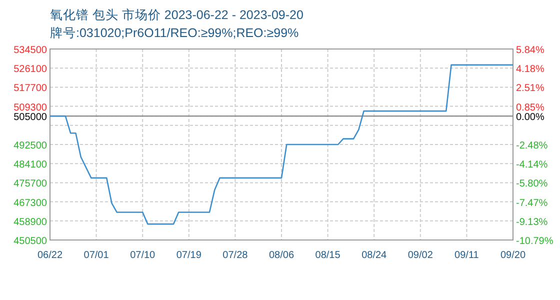 The height and width of the screenshot is (300, 560). I want to click on y-tick-label: 467300, so click(31, 203).